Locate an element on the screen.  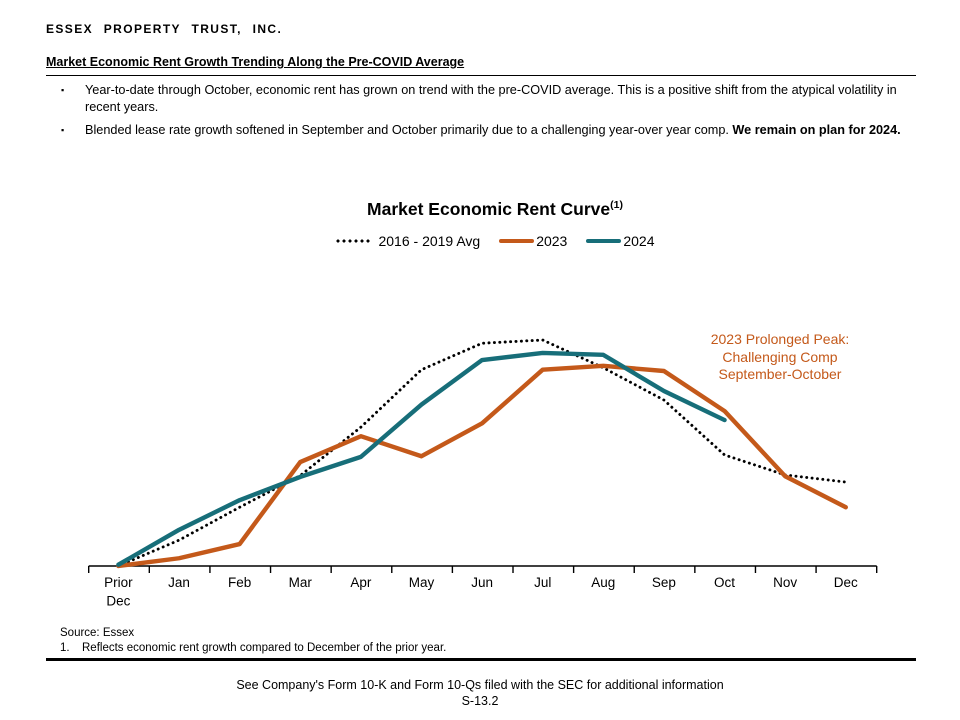
page-number: S-13.2 is located at coordinates (480, 701).